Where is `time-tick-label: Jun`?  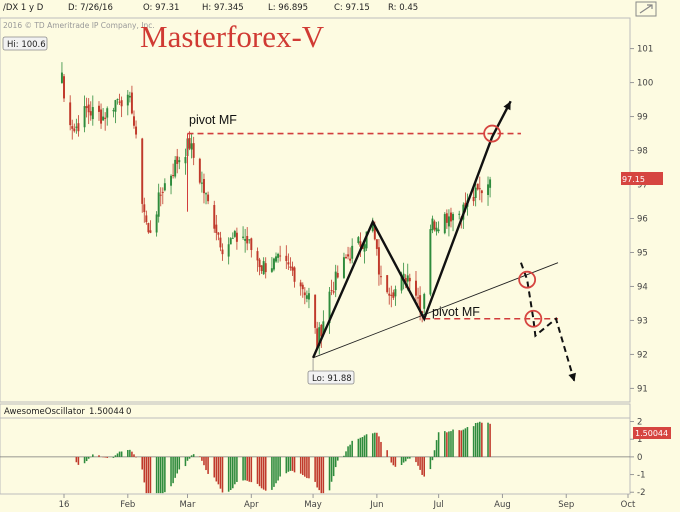
time-tick-label: Jun is located at coordinates (376, 505).